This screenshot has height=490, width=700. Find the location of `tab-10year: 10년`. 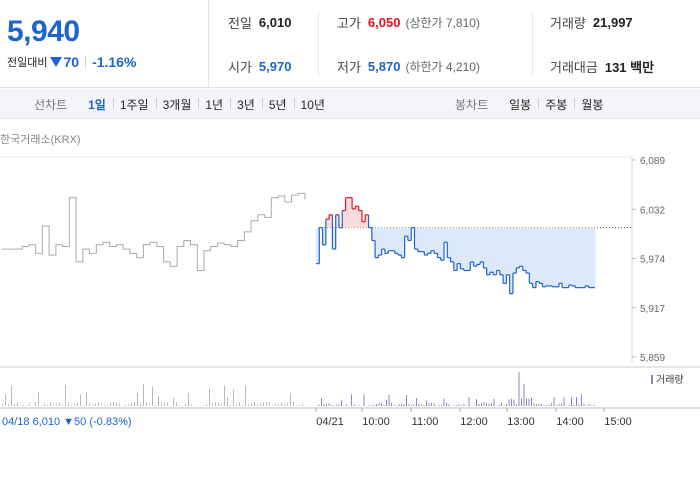

tab-10year: 10년 is located at coordinates (312, 104).